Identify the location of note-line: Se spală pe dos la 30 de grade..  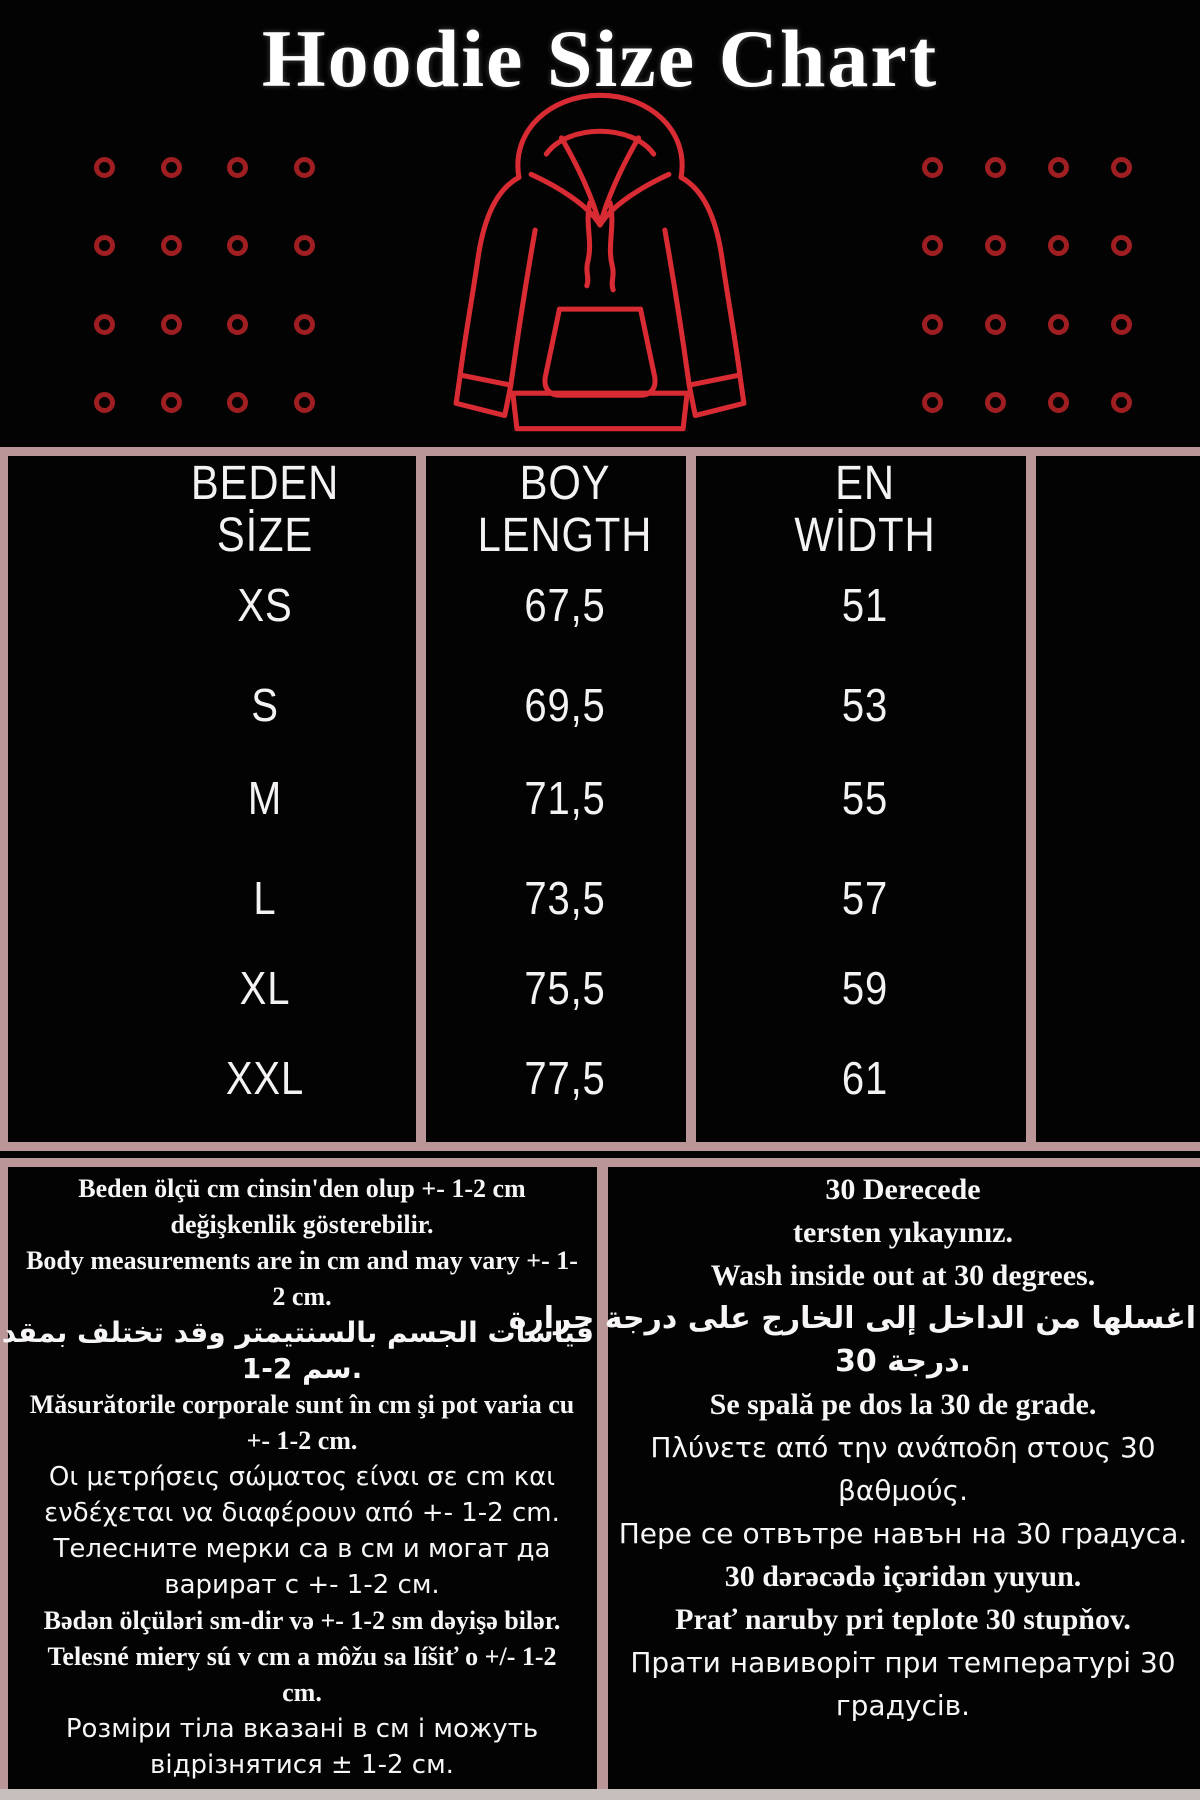
(903, 1404).